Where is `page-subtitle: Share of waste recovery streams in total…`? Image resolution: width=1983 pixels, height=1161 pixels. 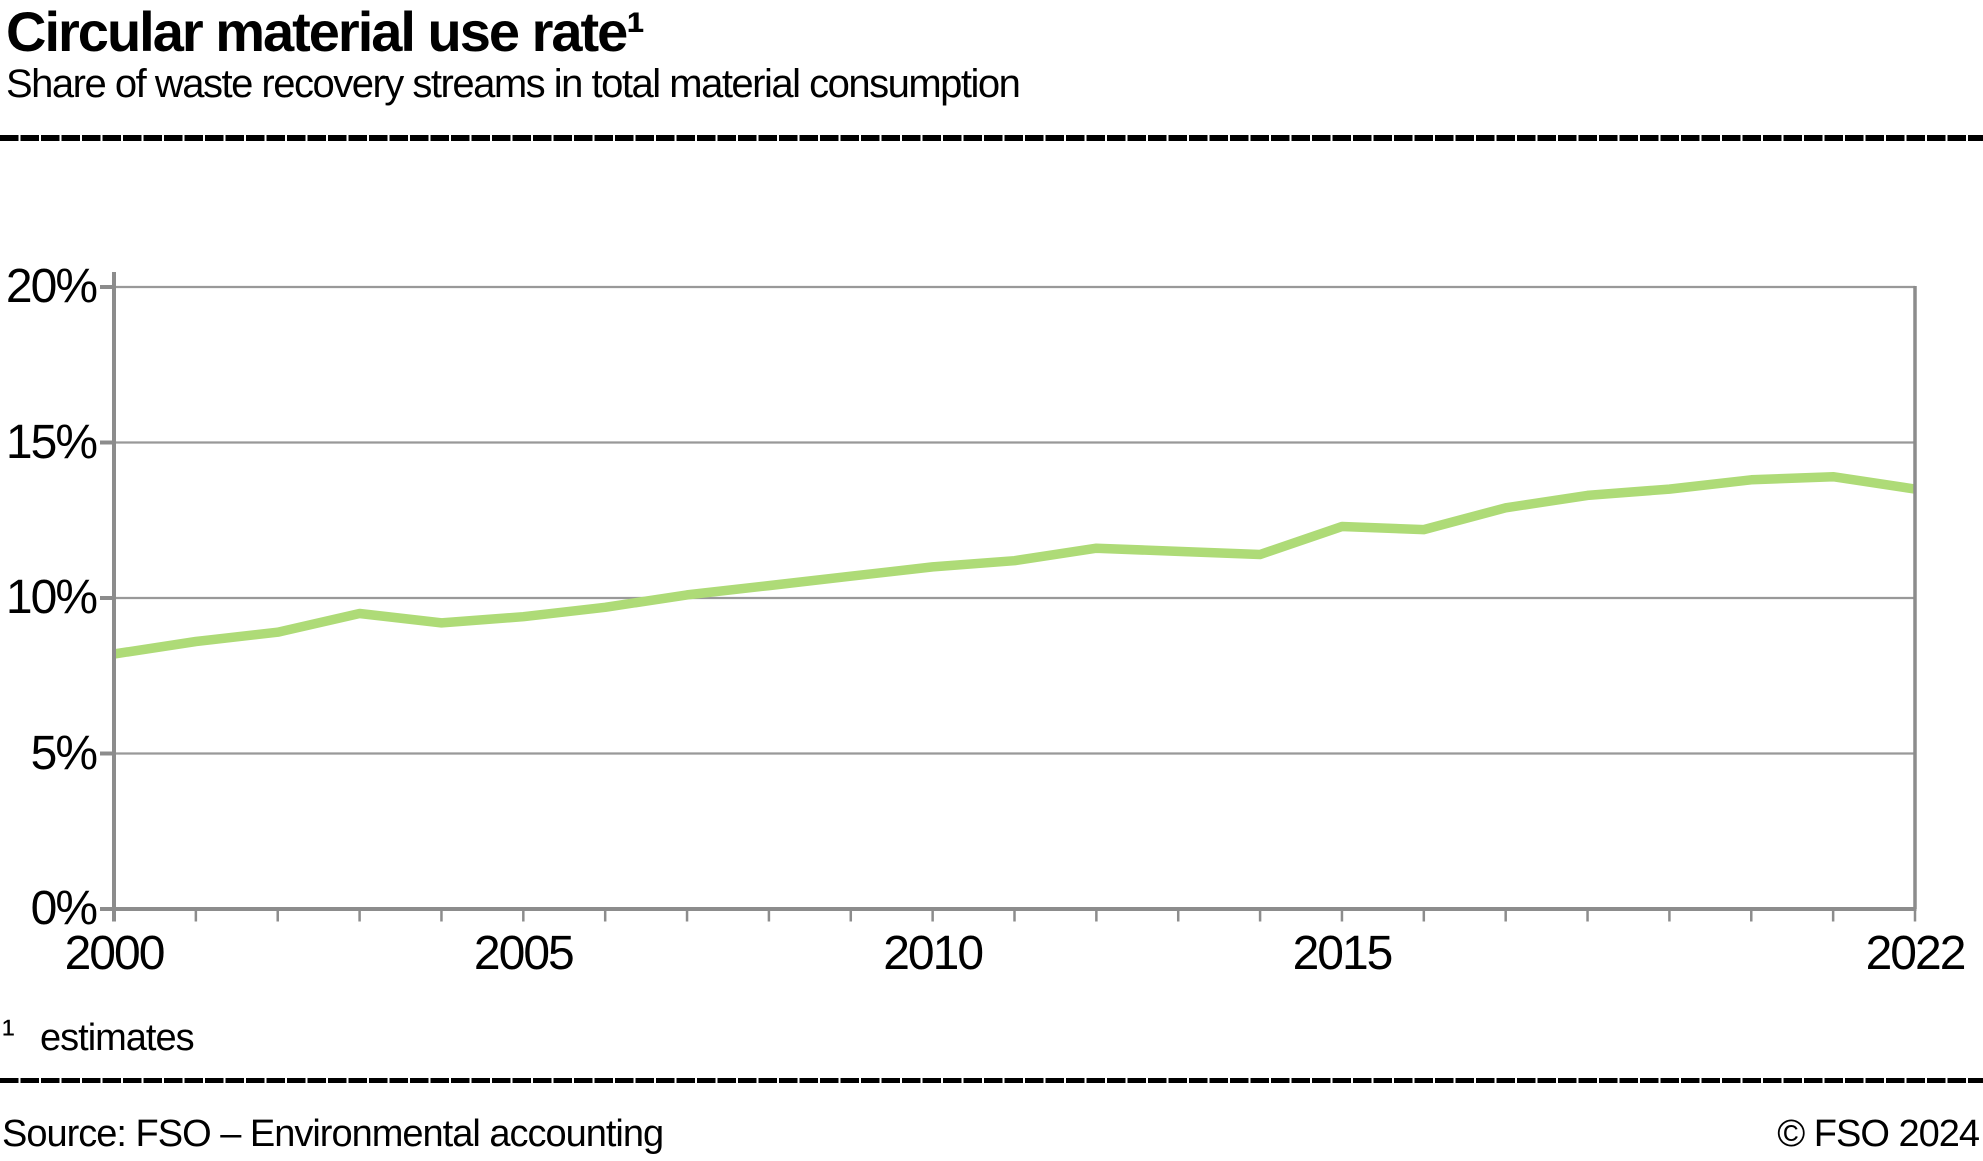
page-subtitle: Share of waste recovery streams in total… is located at coordinates (513, 84).